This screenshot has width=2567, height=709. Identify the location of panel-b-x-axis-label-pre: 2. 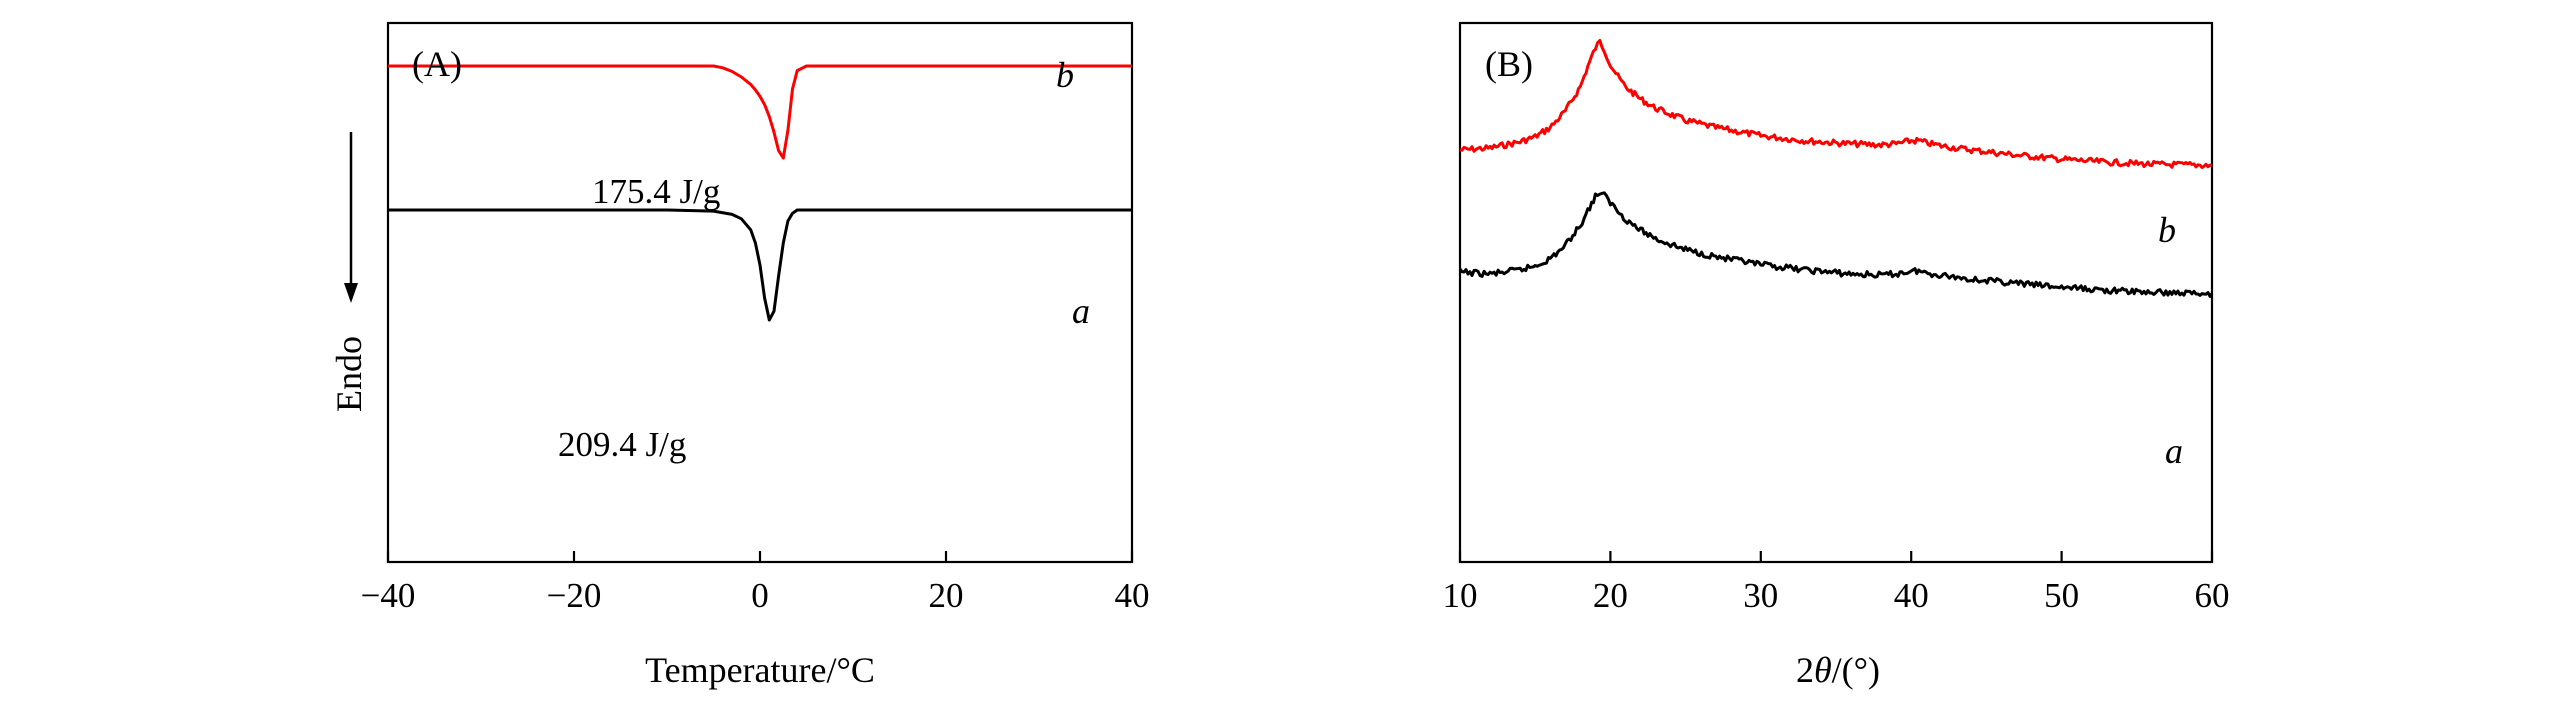
(1805, 670).